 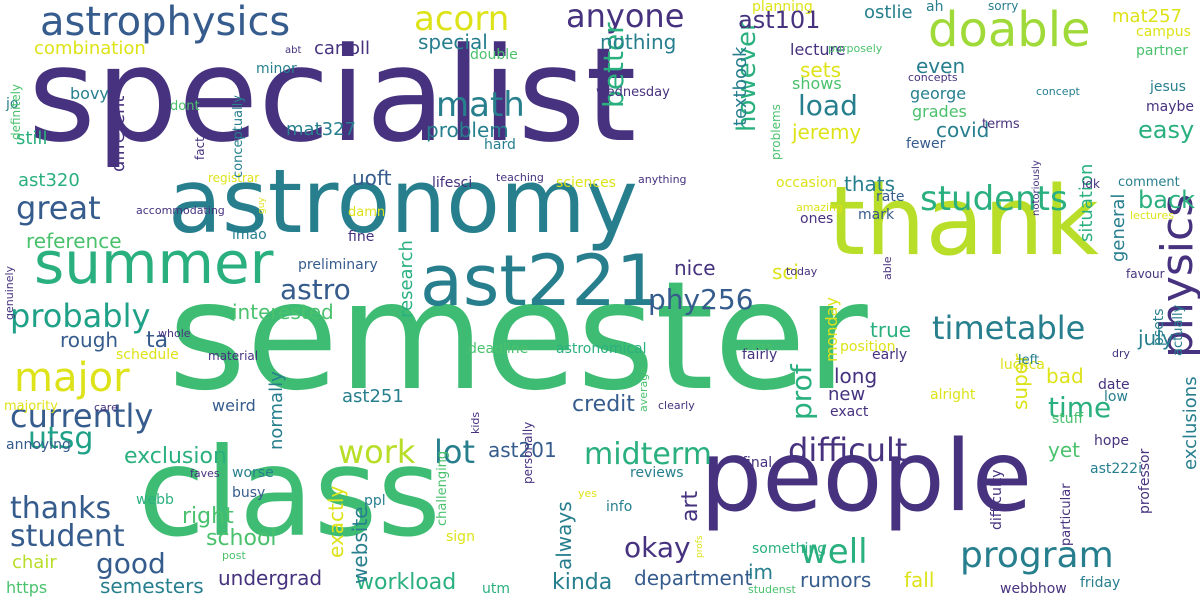 What do you see at coordinates (890, 355) in the screenshot?
I see `word-early: early` at bounding box center [890, 355].